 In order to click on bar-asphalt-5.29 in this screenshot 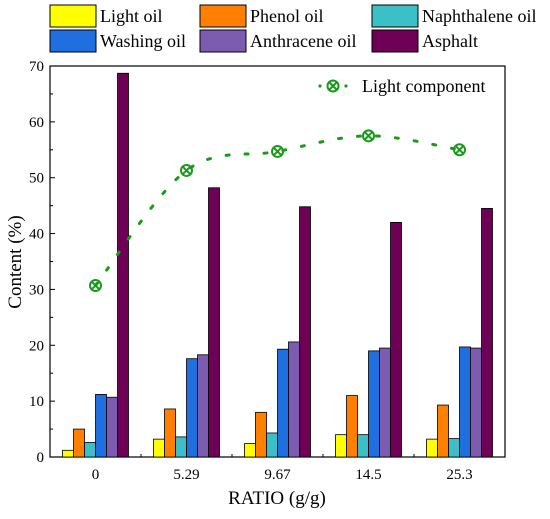, I will do `click(214, 322)`.